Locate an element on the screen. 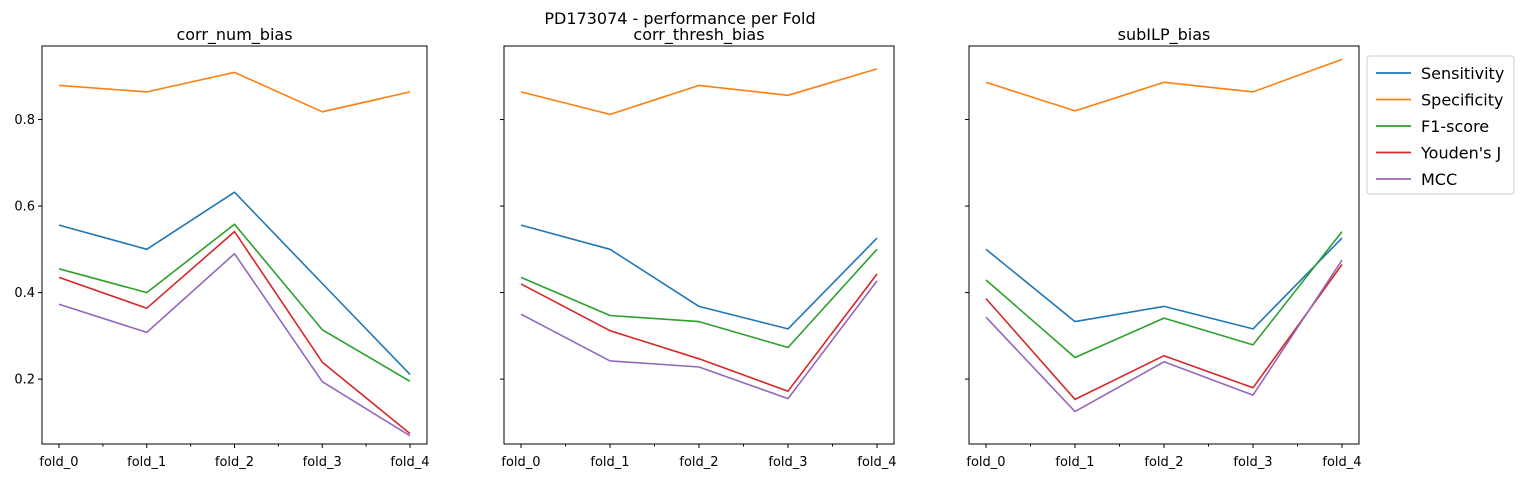  panel-title: subILP_bias is located at coordinates (1164, 35).